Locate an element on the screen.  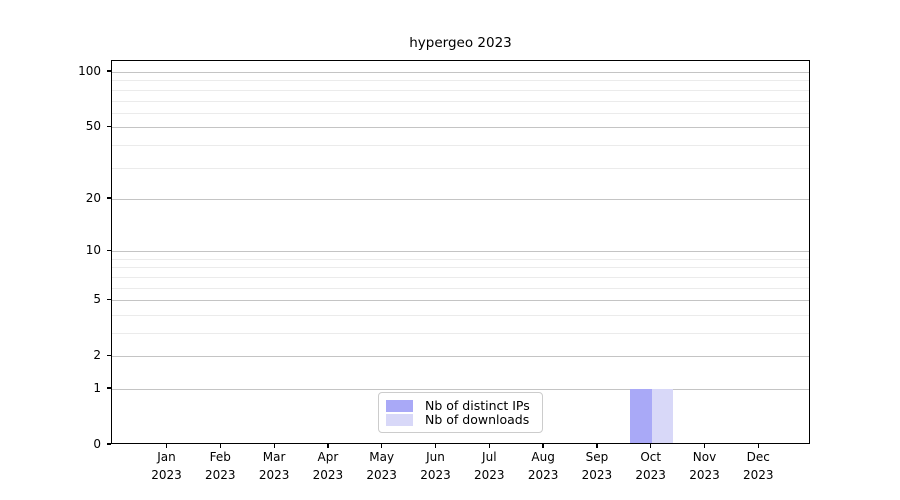
x-tick-oct-2023 is located at coordinates (651, 446).